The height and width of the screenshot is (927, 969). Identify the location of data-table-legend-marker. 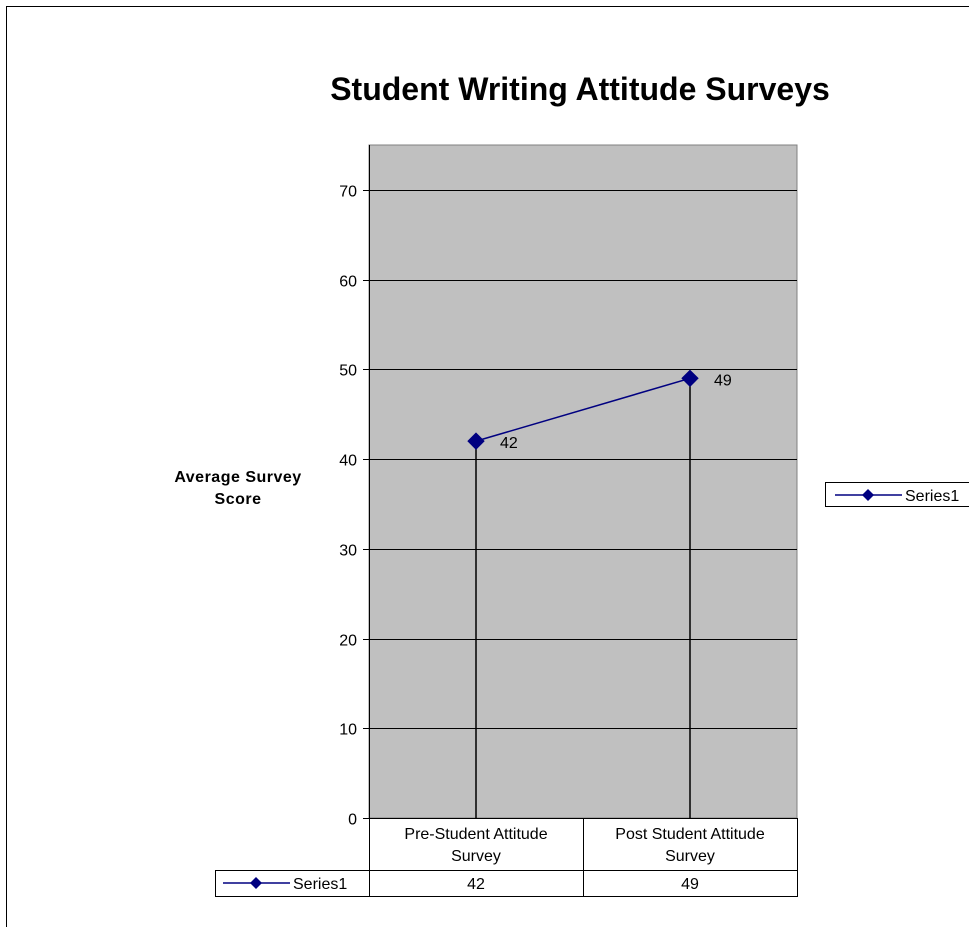
(256, 883).